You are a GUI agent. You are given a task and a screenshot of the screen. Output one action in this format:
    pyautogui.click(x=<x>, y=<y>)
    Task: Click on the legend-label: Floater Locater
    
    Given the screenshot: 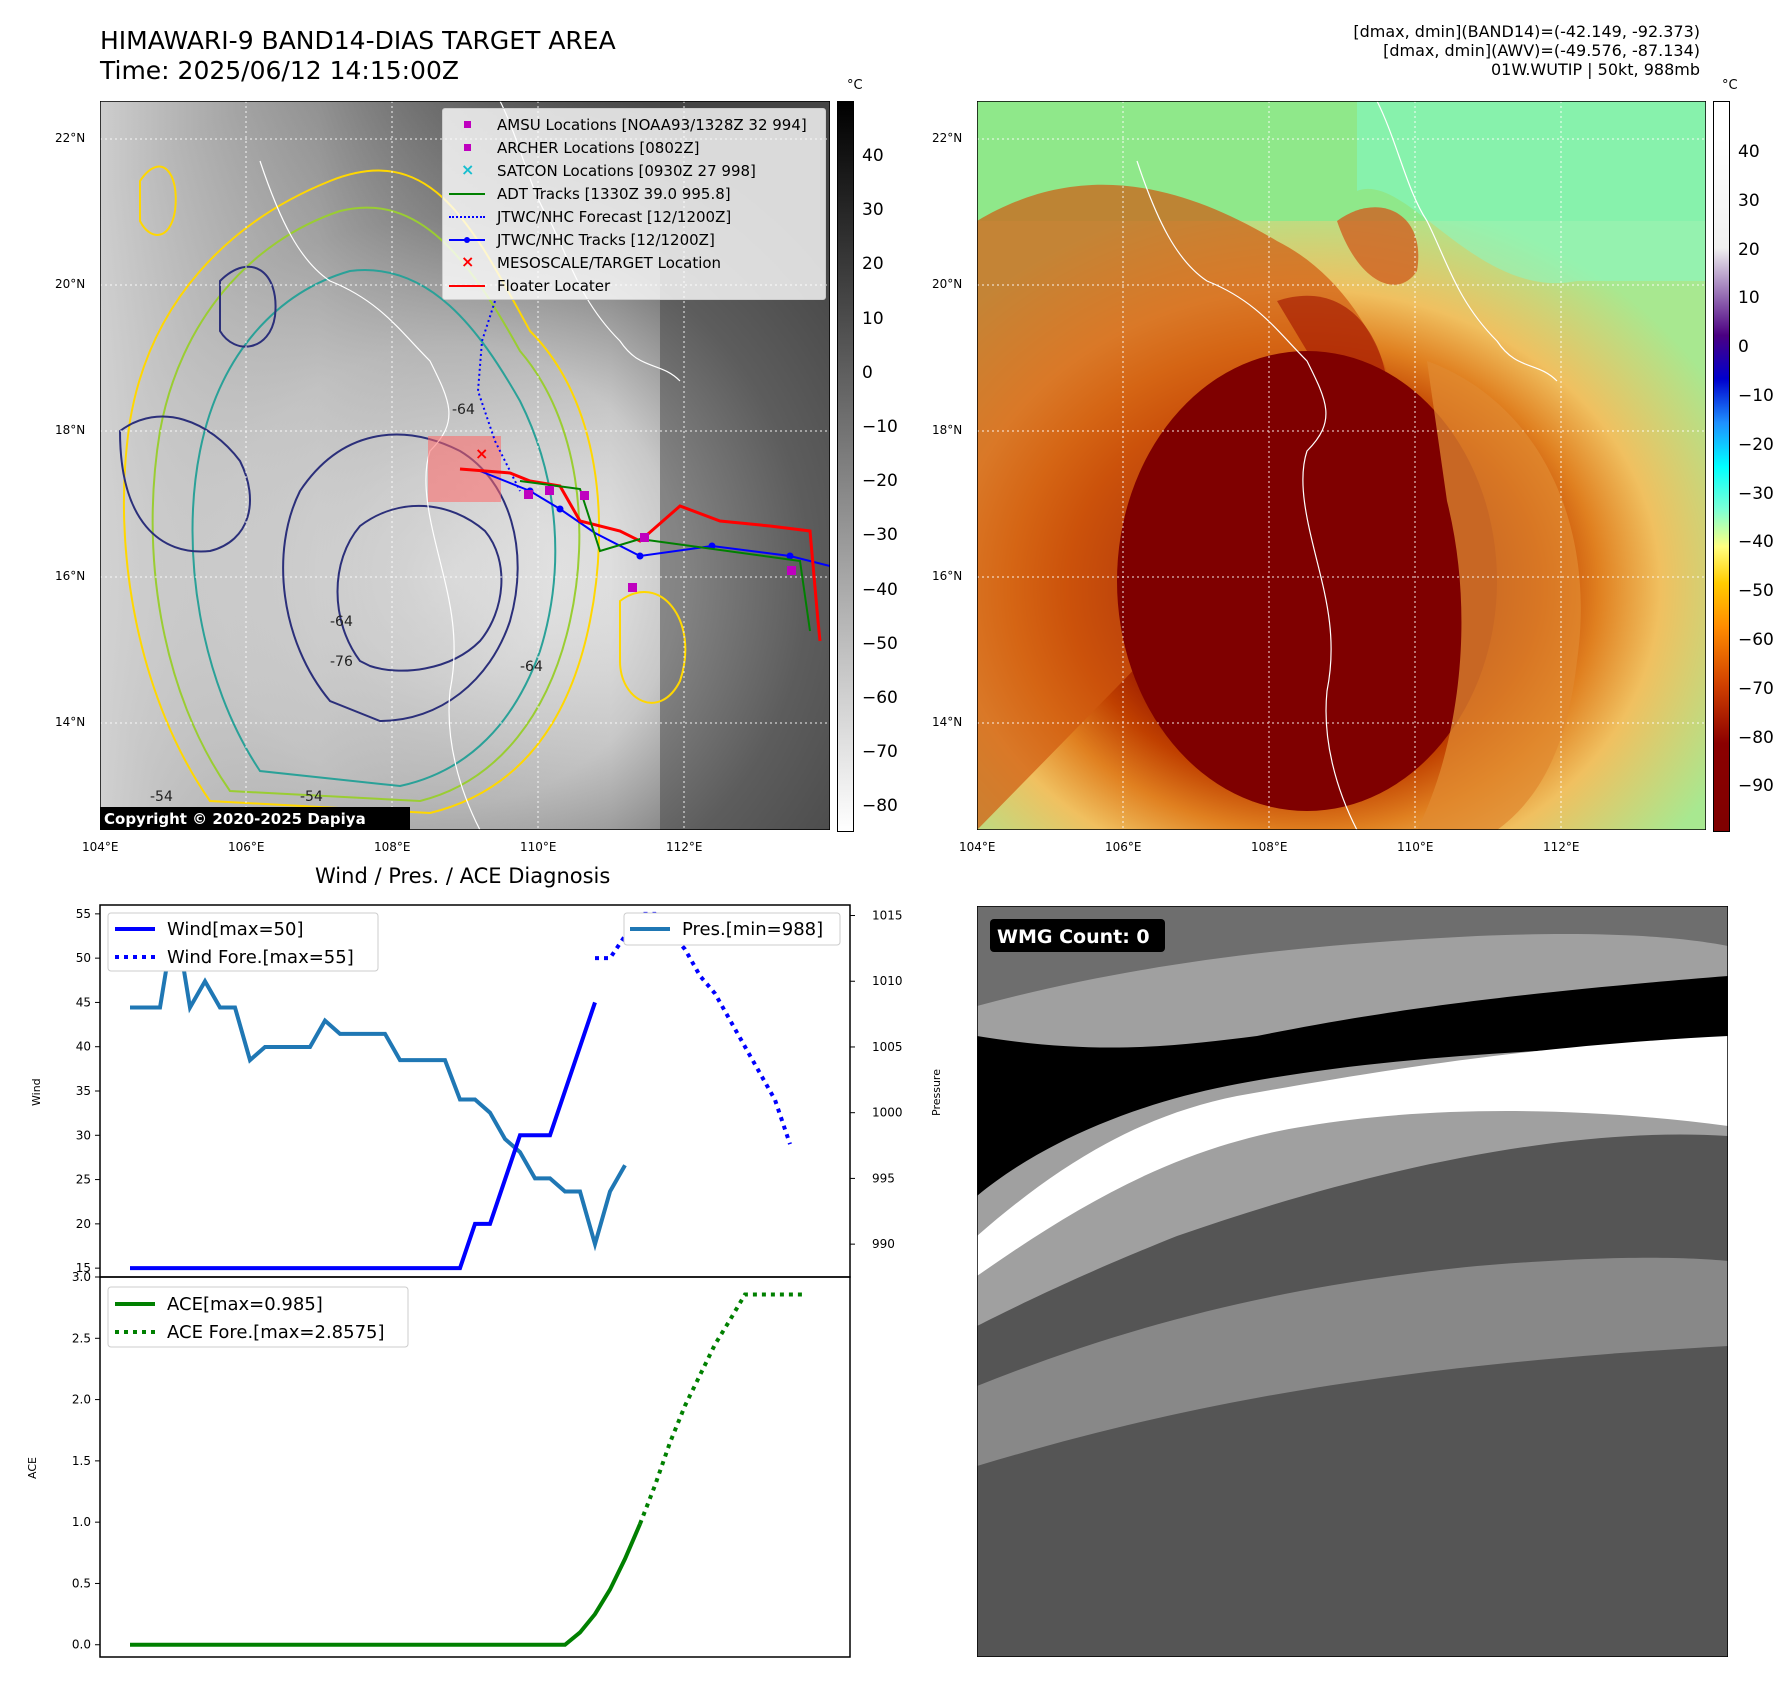 What is the action you would take?
    pyautogui.click(x=554, y=286)
    